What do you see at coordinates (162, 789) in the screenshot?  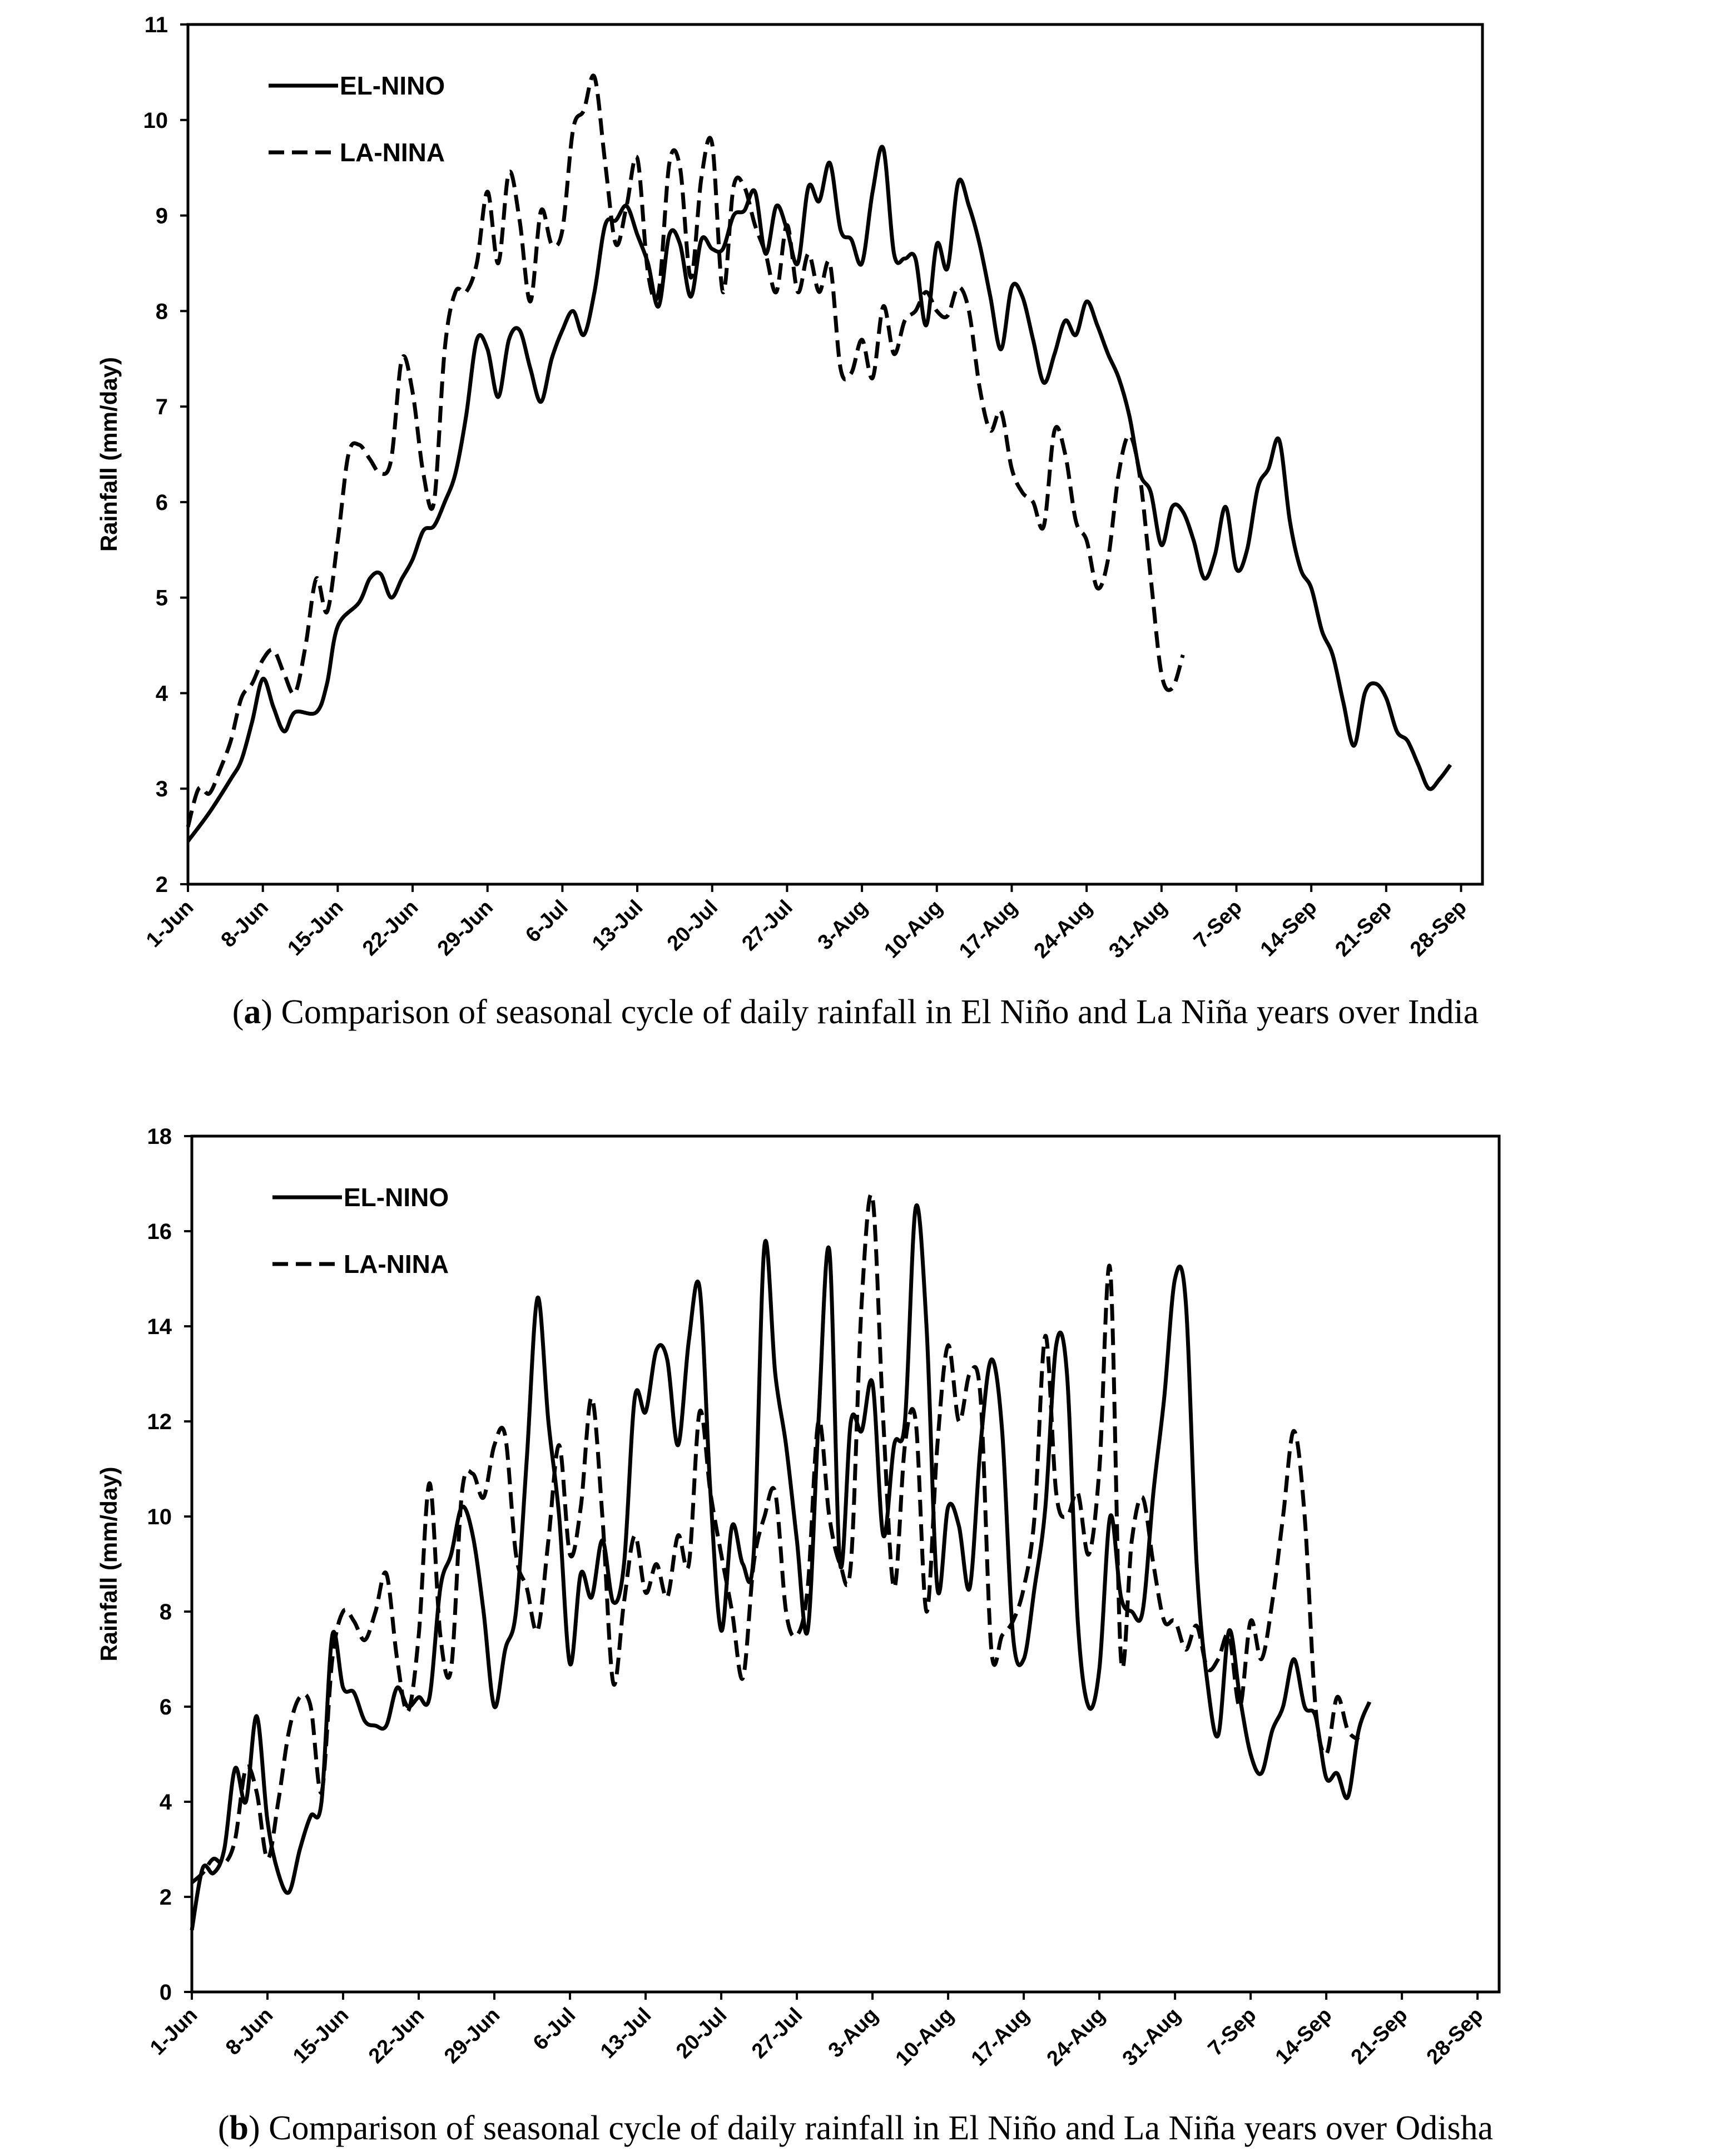 I see `y-tick-label: 3` at bounding box center [162, 789].